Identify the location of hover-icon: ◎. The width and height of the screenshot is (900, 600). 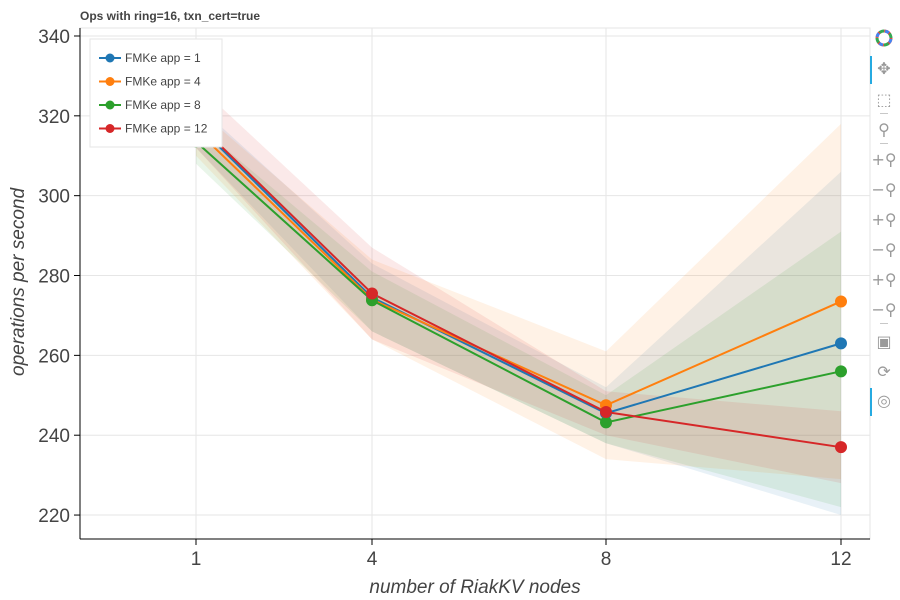
(884, 402).